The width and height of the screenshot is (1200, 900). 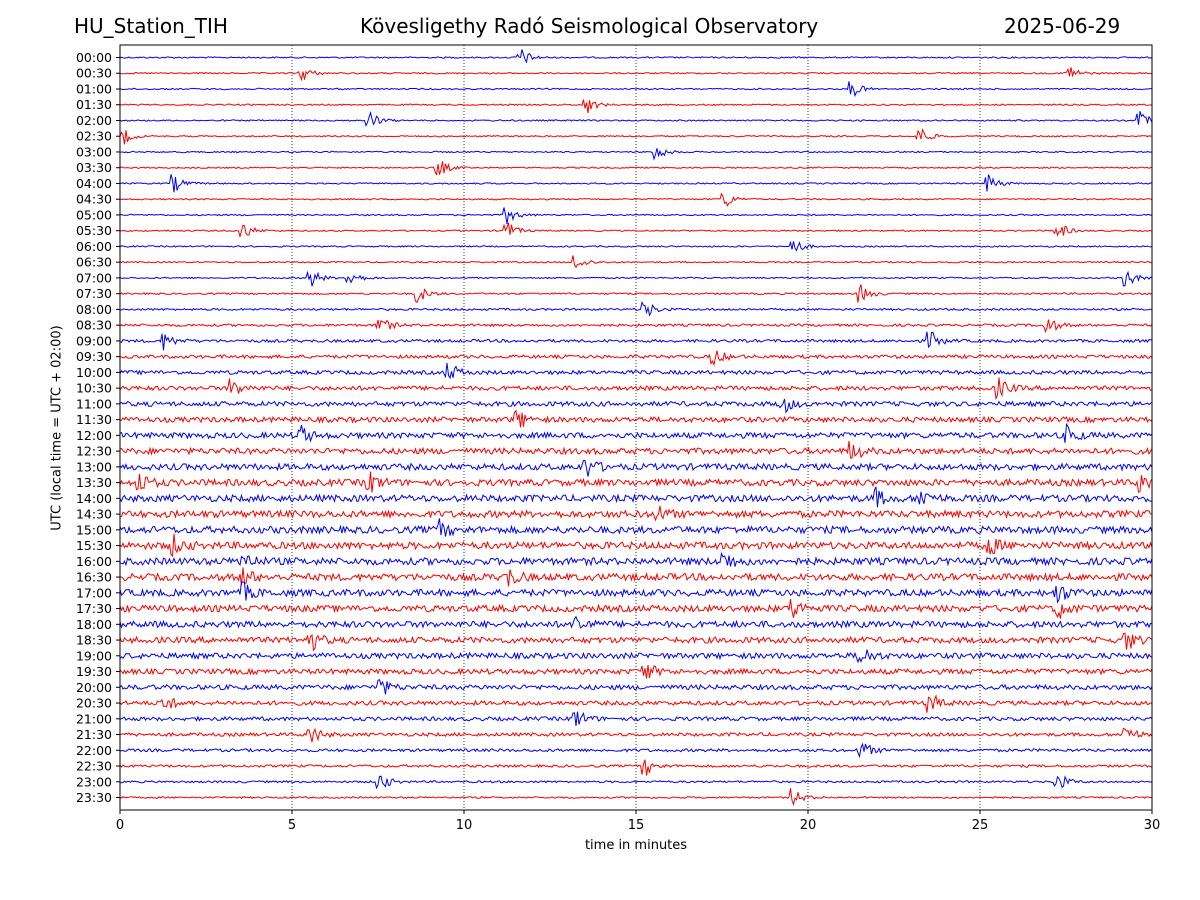 I want to click on y-tick-label: 12:30, so click(x=94, y=451).